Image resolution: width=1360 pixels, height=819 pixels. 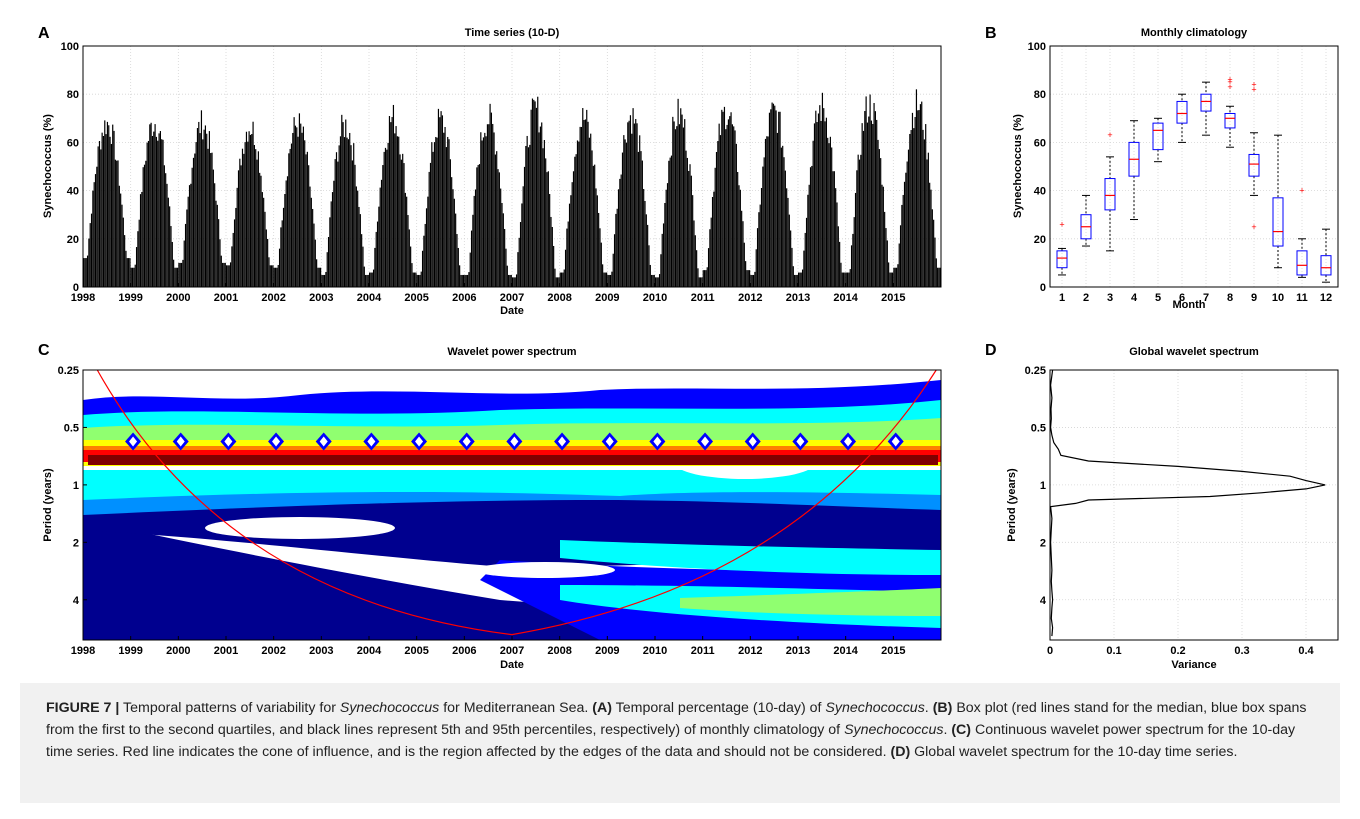 I want to click on x-tick-label: 2002, so click(x=273, y=651).